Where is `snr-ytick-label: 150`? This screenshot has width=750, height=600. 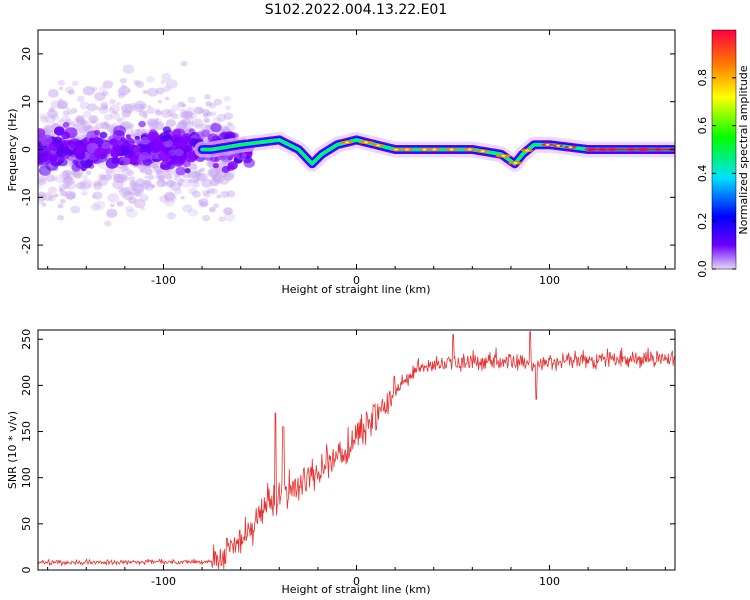
snr-ytick-label: 150 is located at coordinates (26, 431).